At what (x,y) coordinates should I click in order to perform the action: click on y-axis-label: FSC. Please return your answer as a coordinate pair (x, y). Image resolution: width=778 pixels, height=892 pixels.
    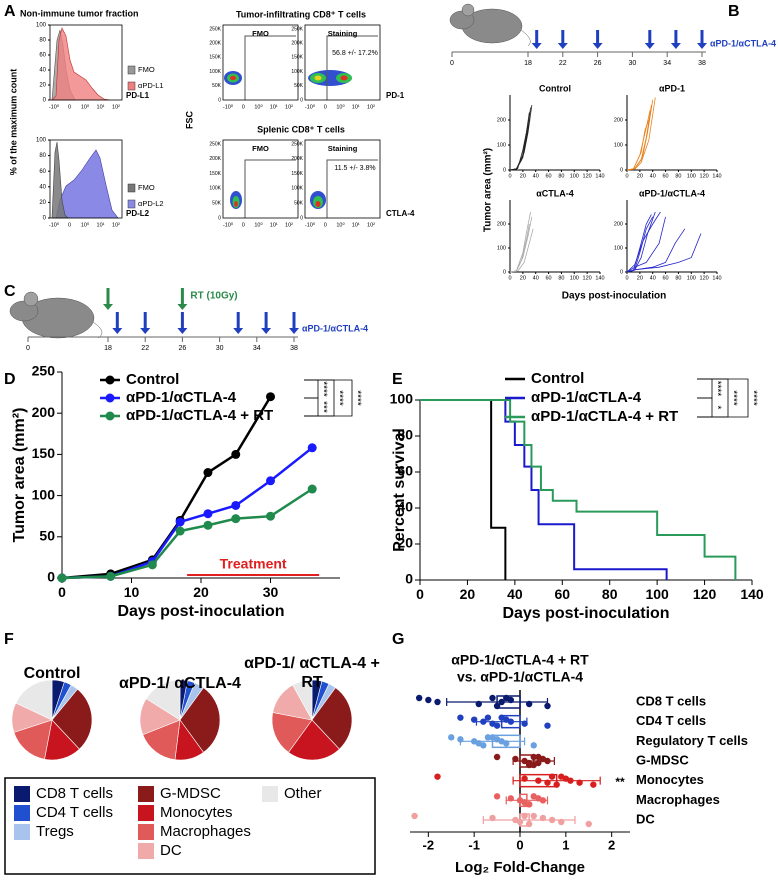
    Looking at the image, I should click on (189, 119).